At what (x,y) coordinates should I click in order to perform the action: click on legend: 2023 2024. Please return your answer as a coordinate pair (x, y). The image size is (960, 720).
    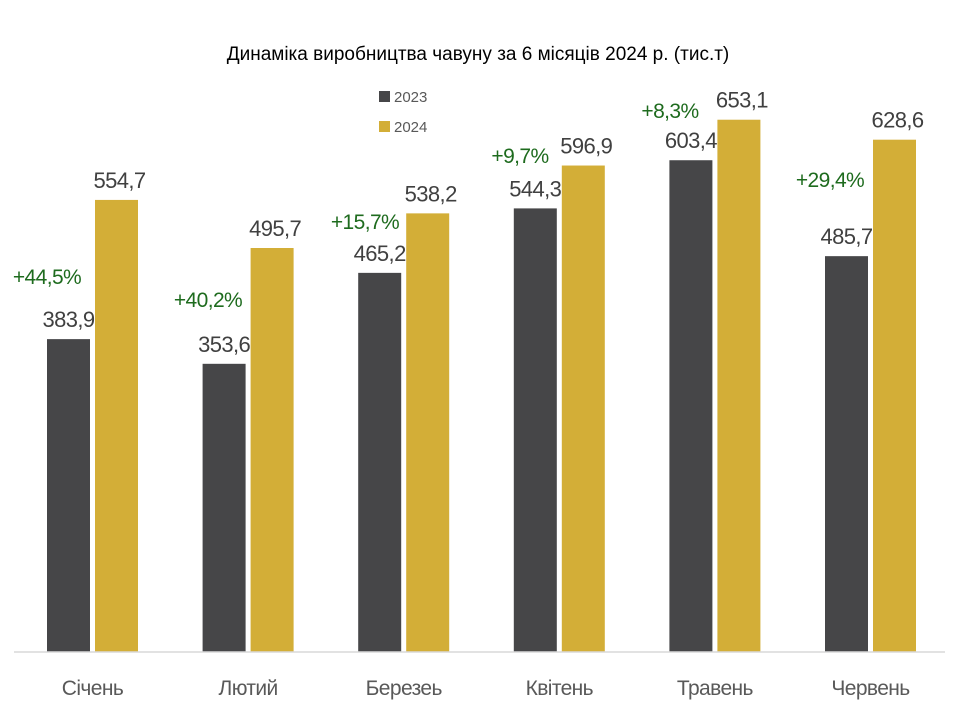
    Looking at the image, I should click on (403, 112).